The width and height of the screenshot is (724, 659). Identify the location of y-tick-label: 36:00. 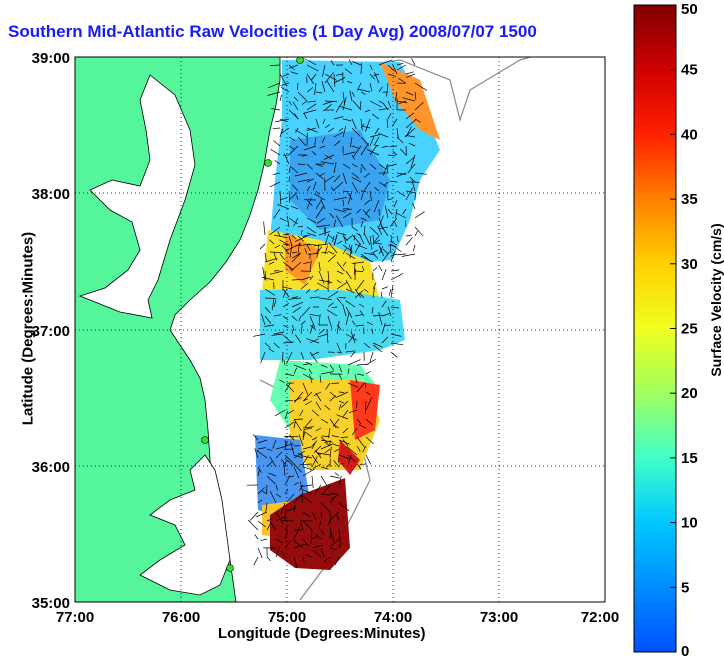
(51, 467).